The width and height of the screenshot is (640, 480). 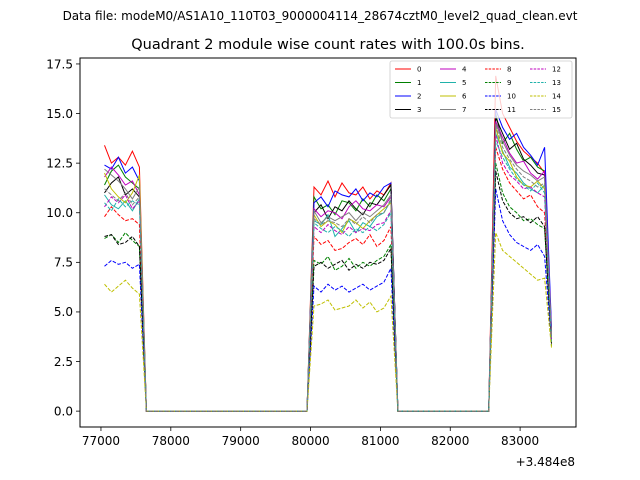 What do you see at coordinates (310, 441) in the screenshot?
I see `x-tick-label: 80000` at bounding box center [310, 441].